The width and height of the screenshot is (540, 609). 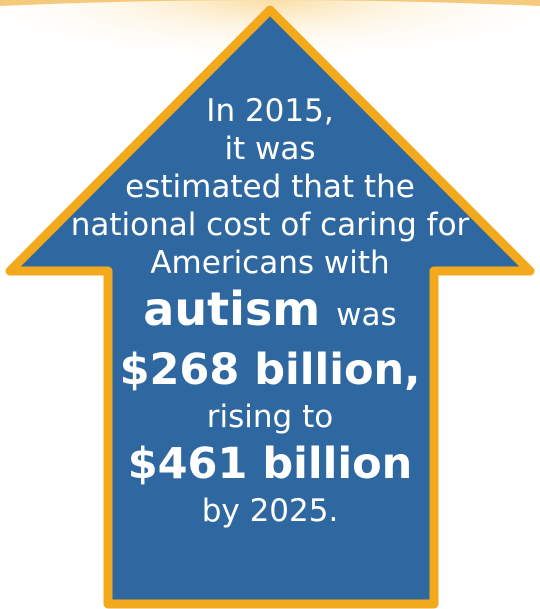 I want to click on message-line-estimated: estimated that the, so click(x=270, y=187).